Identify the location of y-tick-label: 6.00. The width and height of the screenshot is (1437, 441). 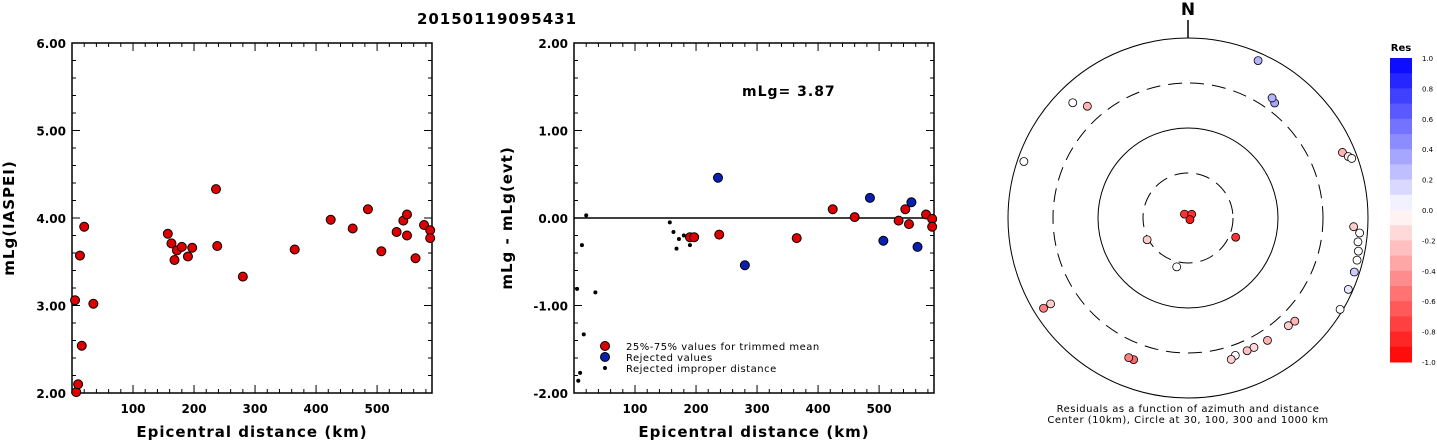
(51, 44).